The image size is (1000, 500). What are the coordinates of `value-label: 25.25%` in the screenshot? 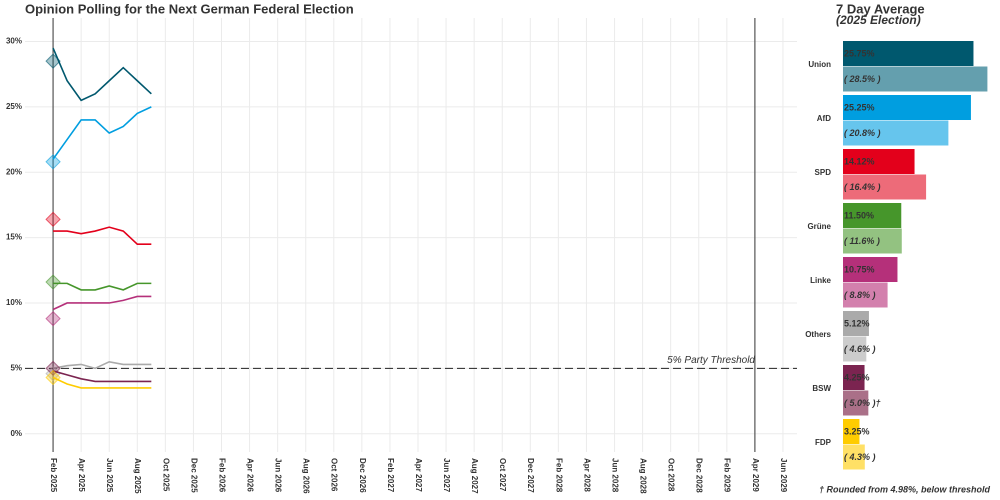 It's located at (859, 107).